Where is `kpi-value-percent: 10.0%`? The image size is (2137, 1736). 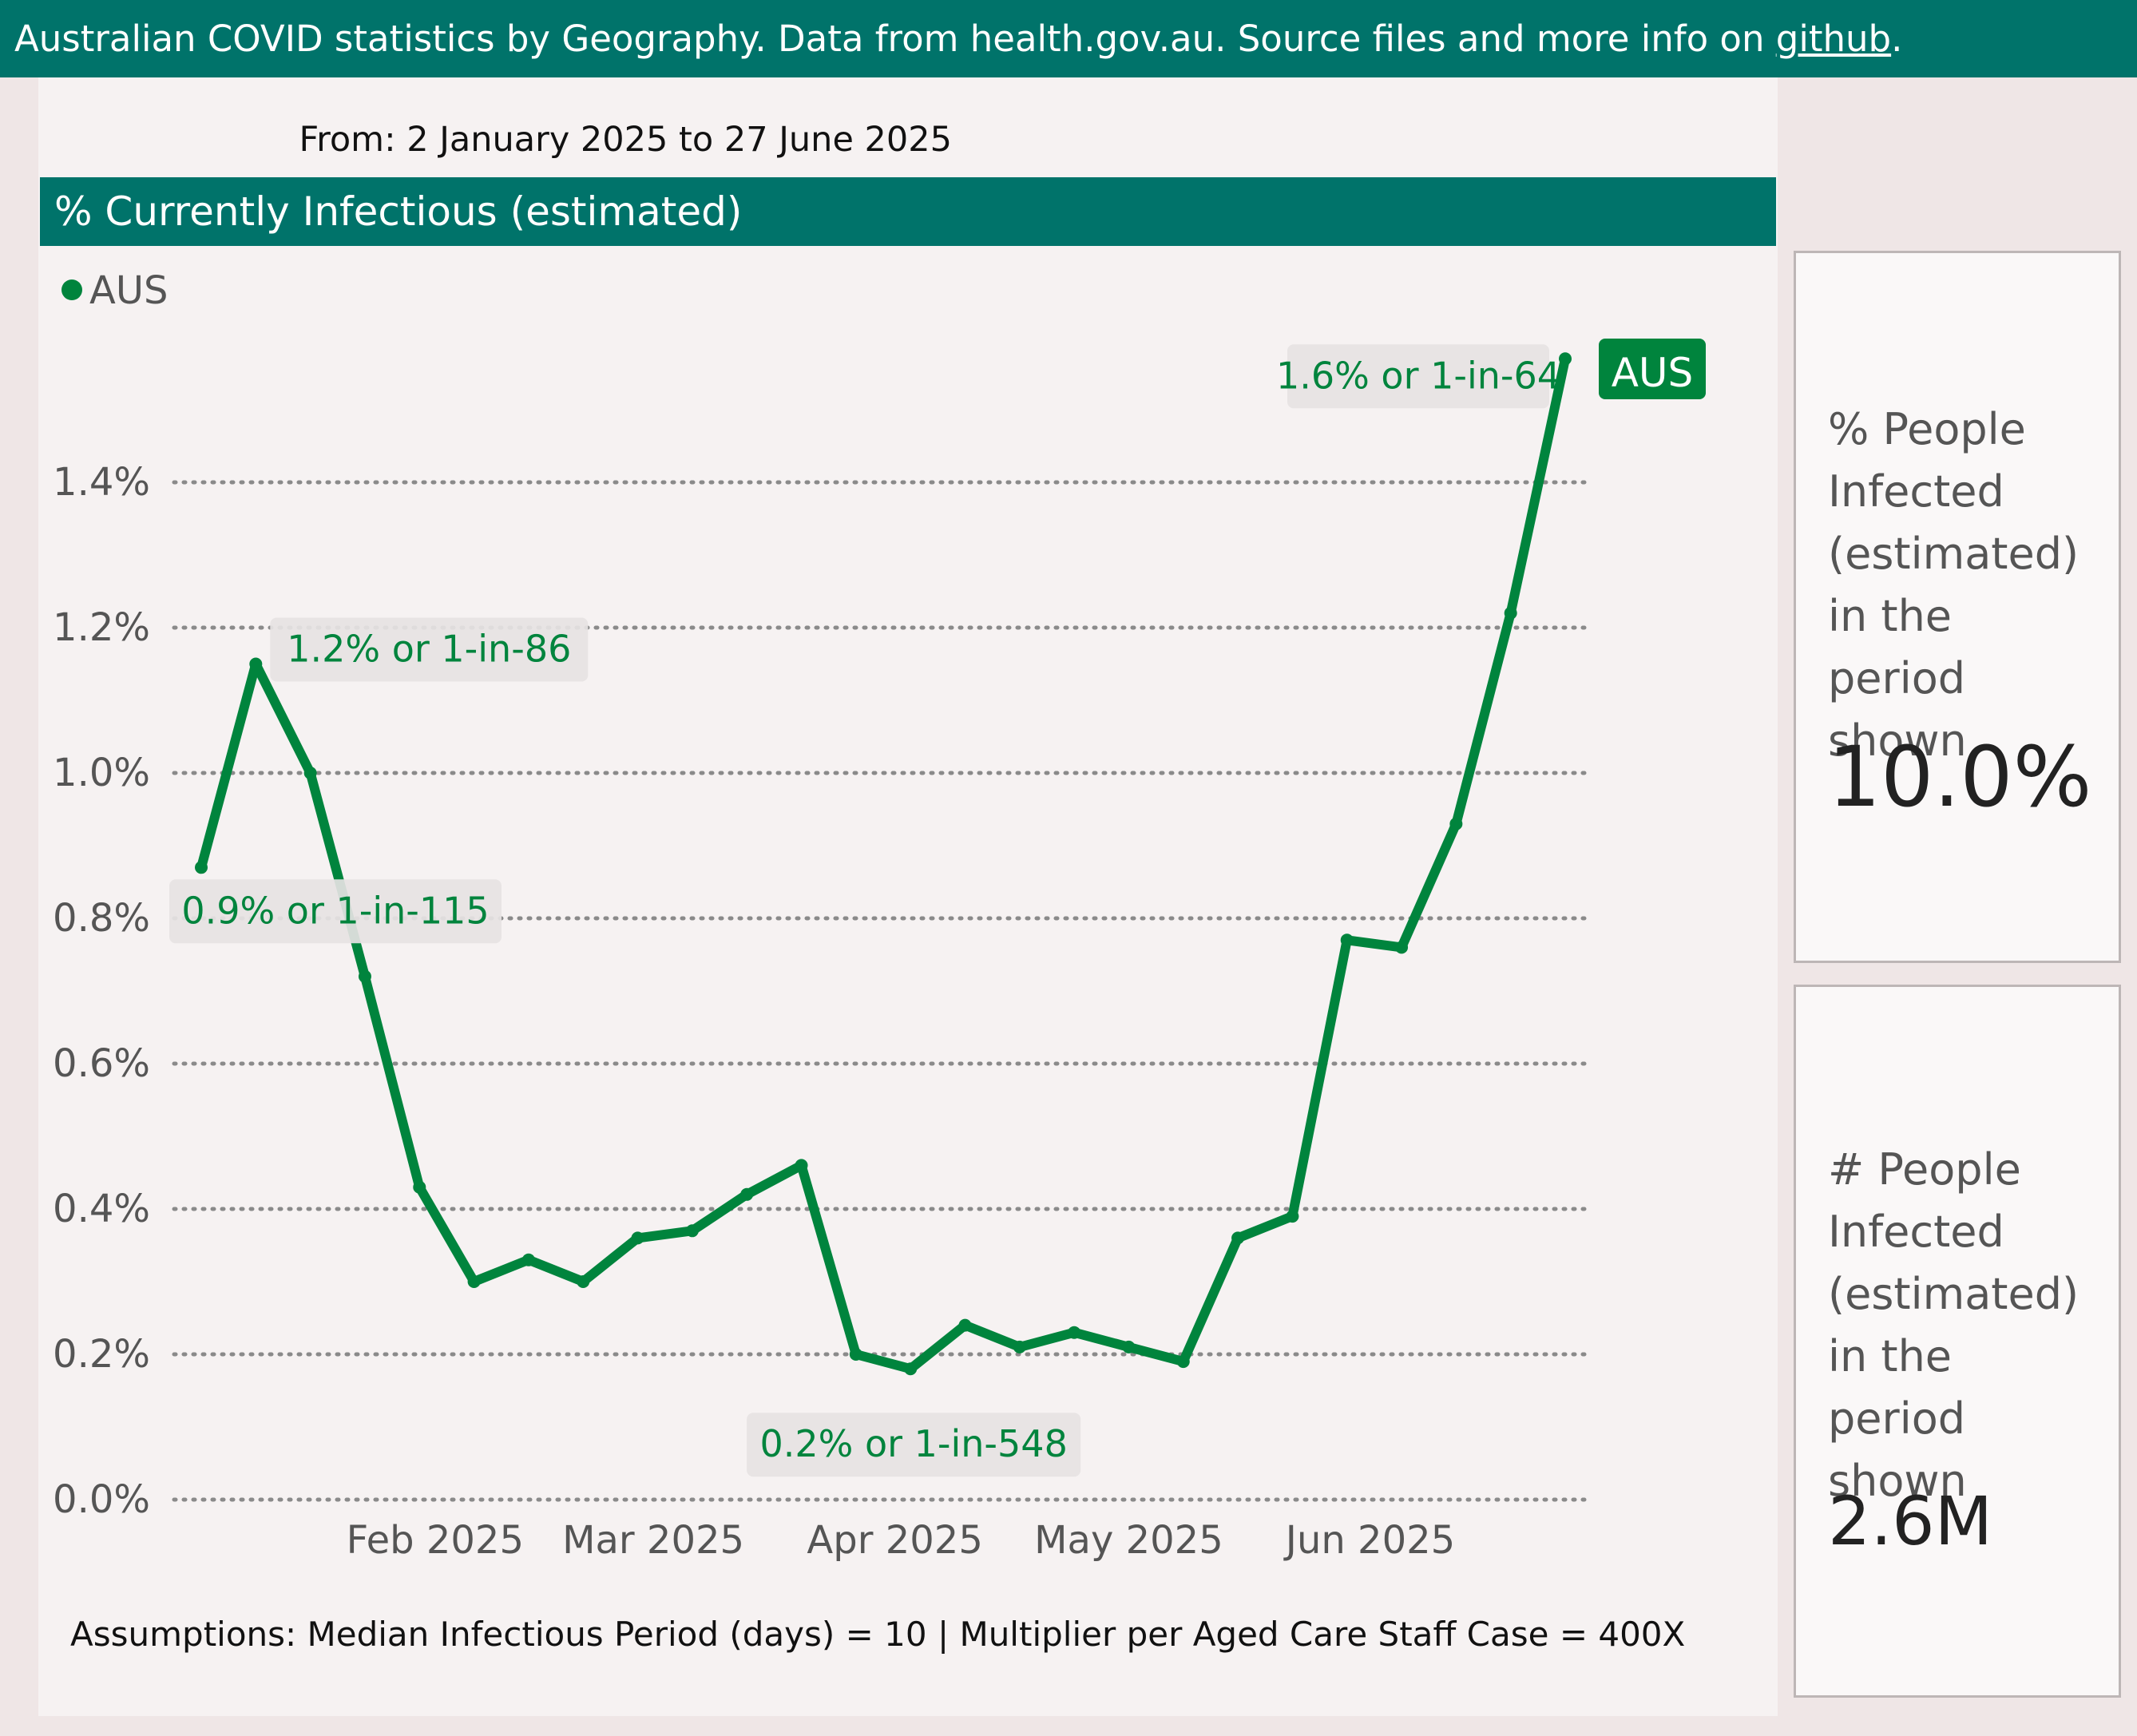 kpi-value-percent: 10.0% is located at coordinates (1960, 777).